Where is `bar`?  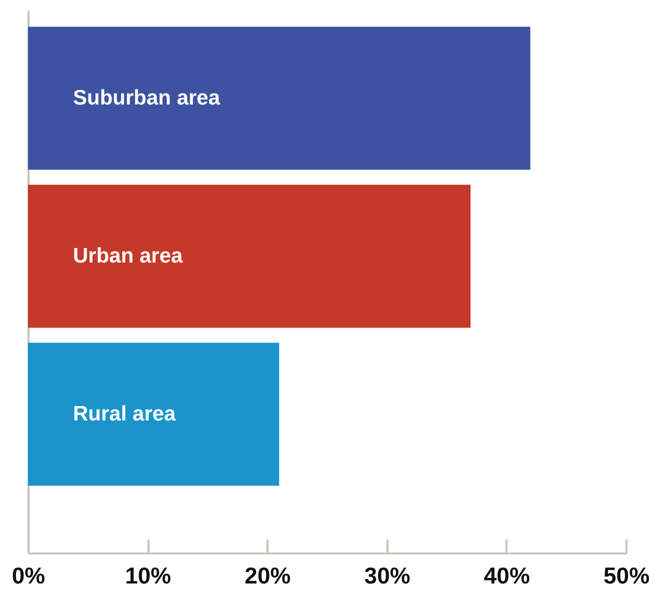 bar is located at coordinates (154, 414).